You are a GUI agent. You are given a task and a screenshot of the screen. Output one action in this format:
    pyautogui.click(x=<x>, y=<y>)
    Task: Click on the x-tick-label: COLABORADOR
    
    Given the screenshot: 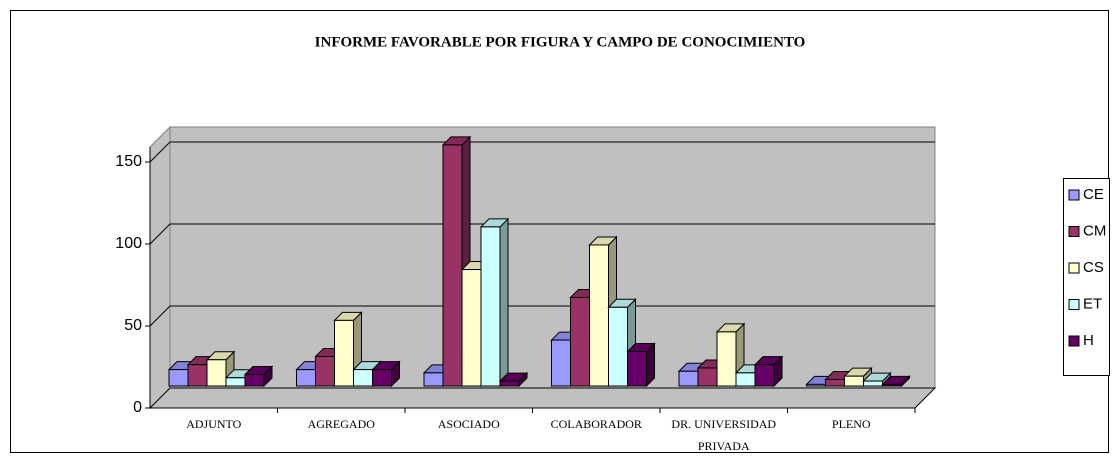 What is the action you would take?
    pyautogui.click(x=596, y=424)
    